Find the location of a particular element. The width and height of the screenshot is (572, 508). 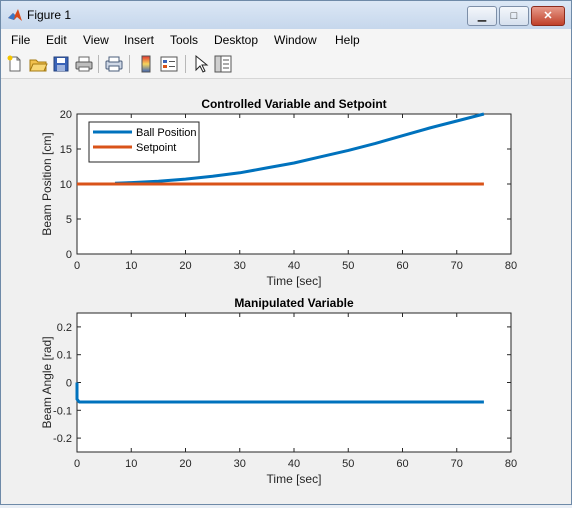

y-tick-label: -0.1 is located at coordinates (62, 411).